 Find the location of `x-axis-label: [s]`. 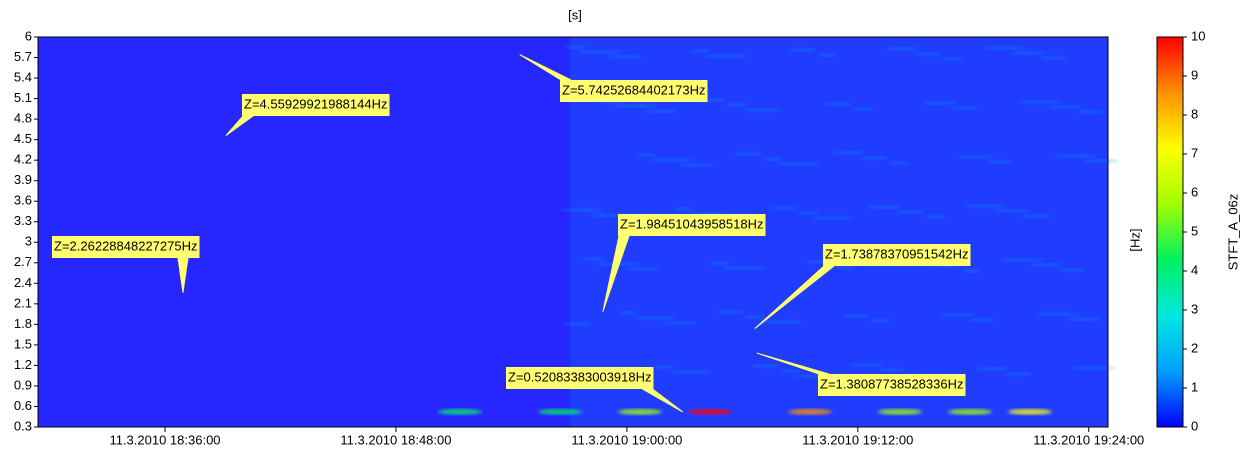

x-axis-label: [s] is located at coordinates (575, 14).